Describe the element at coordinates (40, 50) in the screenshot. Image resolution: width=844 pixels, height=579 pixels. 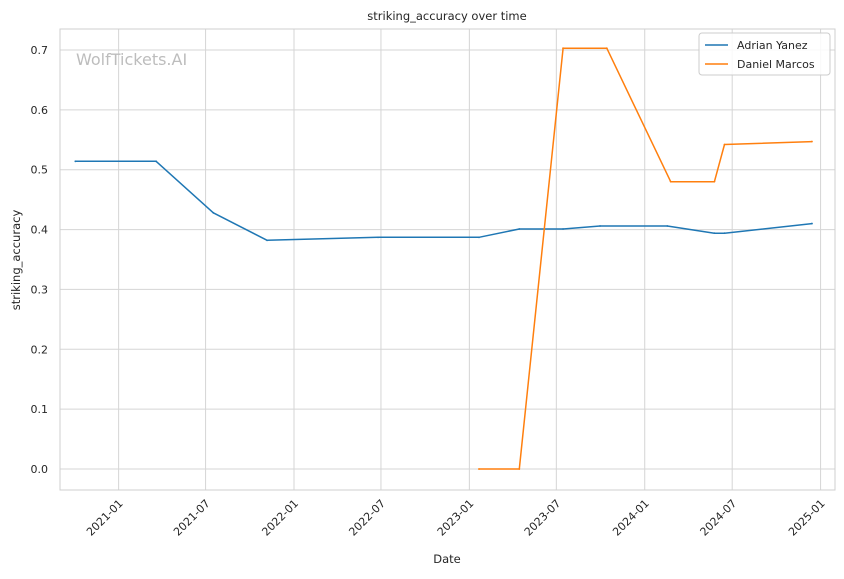
I see `y-tick-label: 0.7` at that location.